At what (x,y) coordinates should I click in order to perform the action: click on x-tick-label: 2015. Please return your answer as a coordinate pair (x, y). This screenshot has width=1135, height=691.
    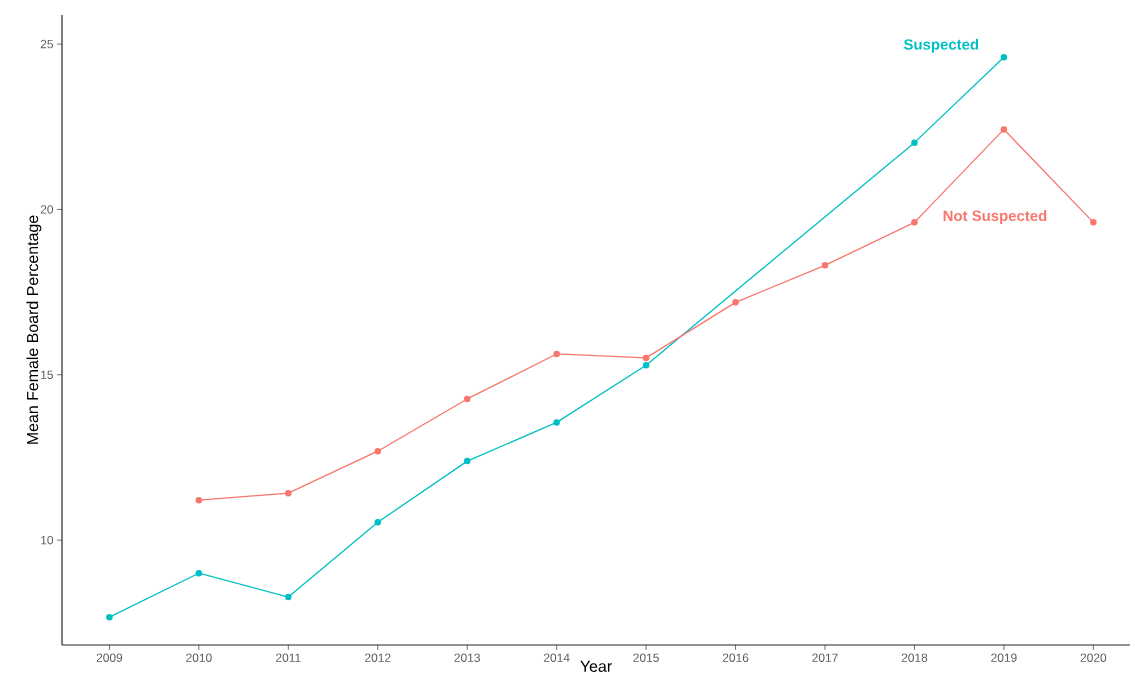
    Looking at the image, I should click on (646, 657).